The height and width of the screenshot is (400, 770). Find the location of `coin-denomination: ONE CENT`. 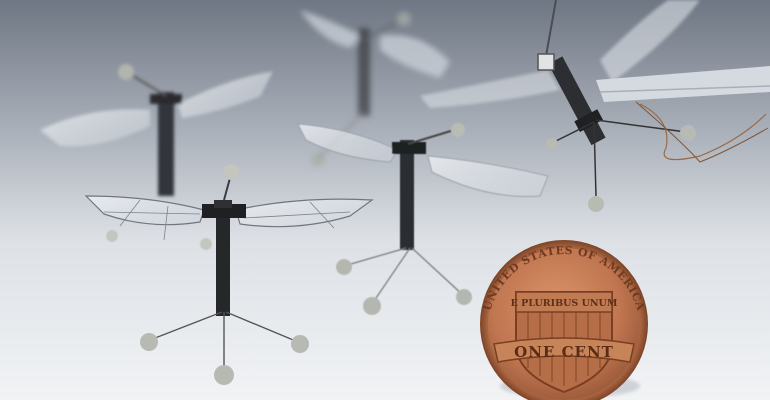

coin-denomination: ONE CENT is located at coordinates (564, 352).